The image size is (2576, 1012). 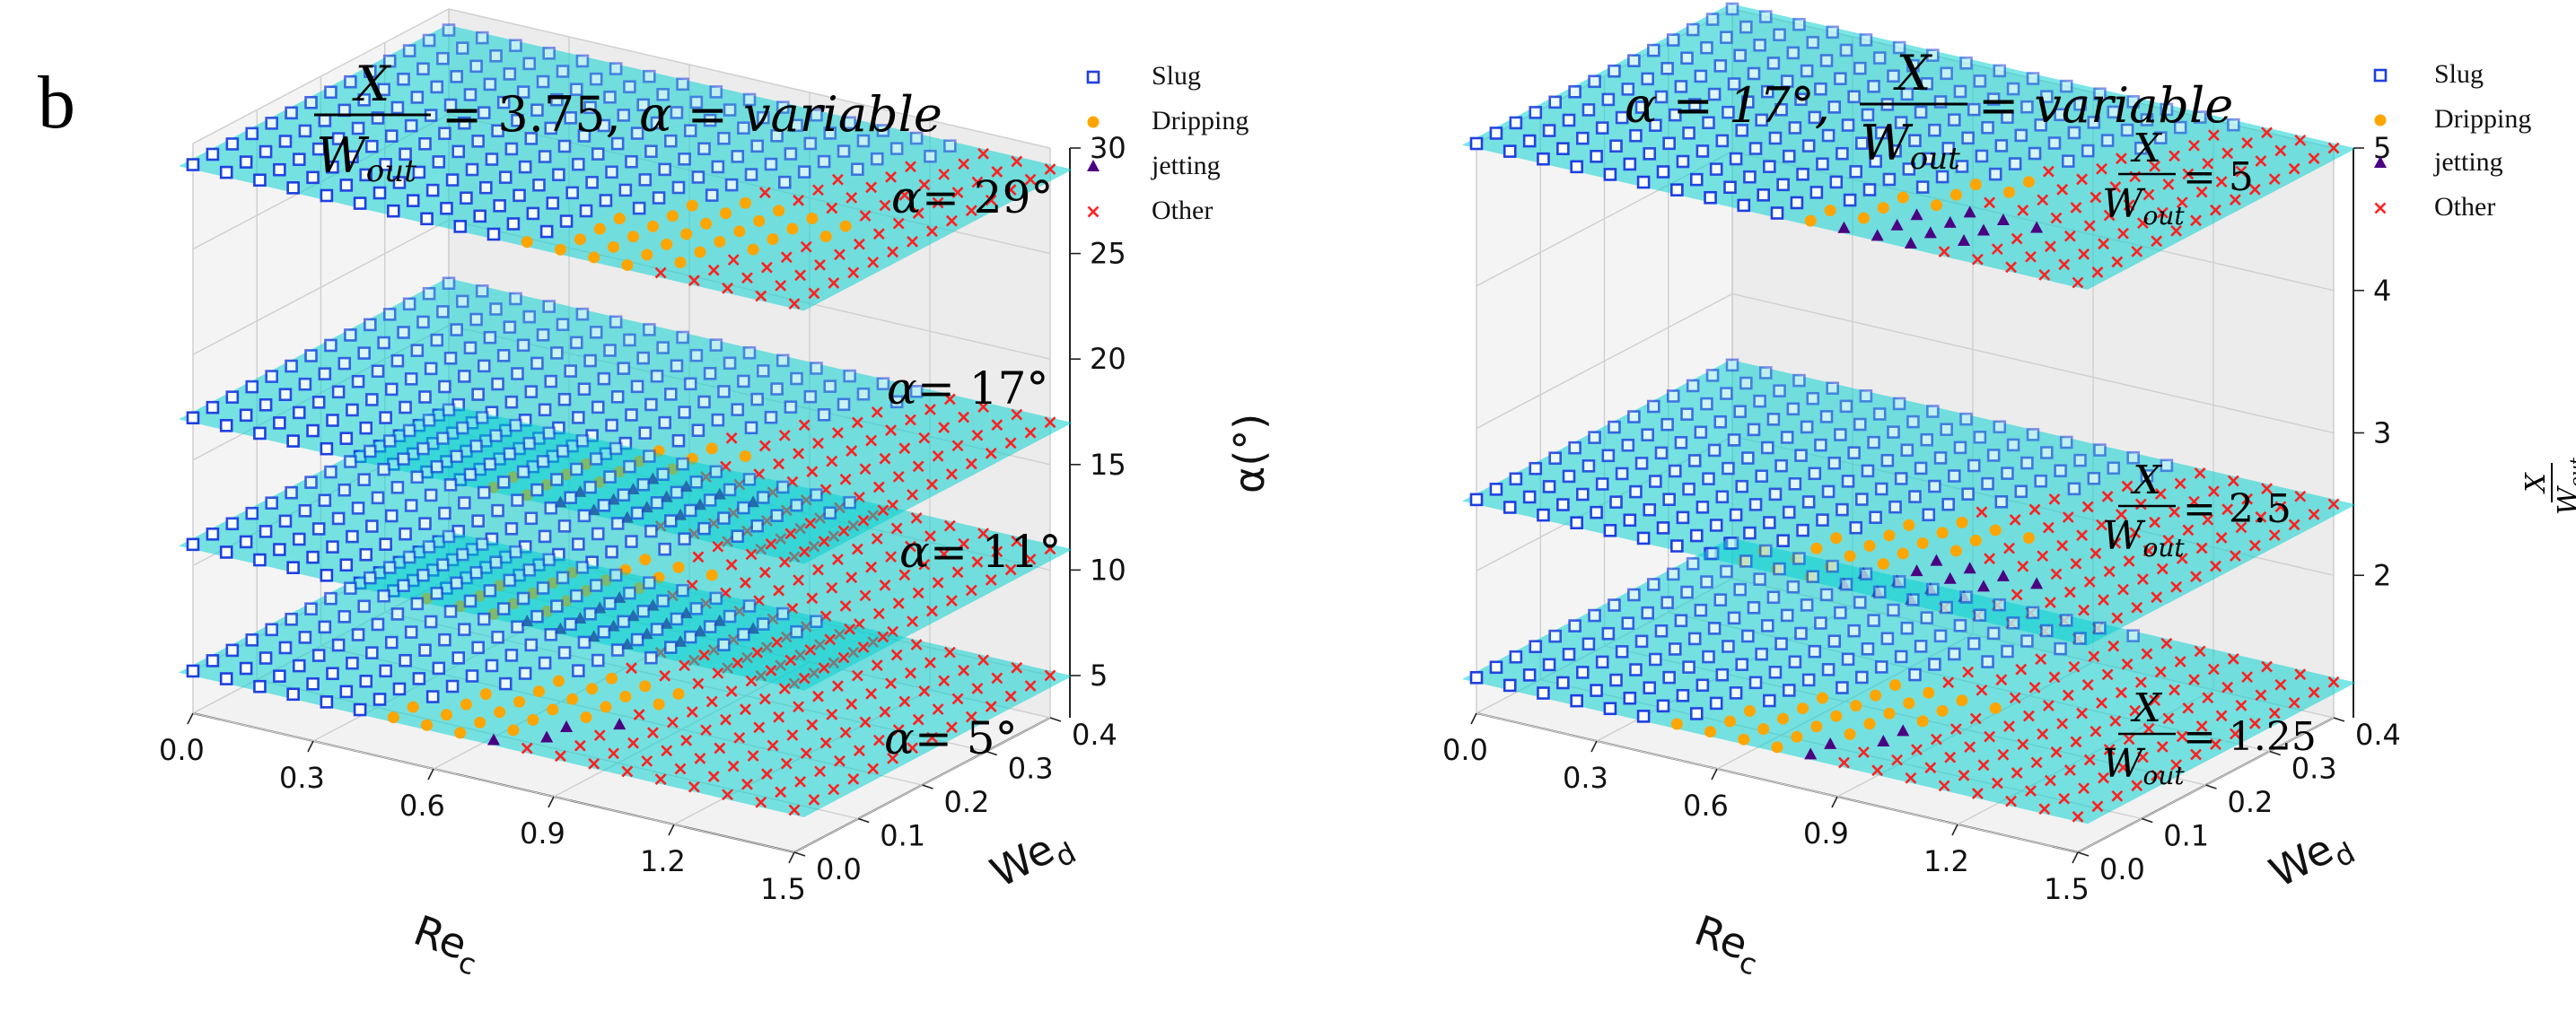 I want to click on y-axis-label-right: Wed, so click(x=2311, y=860).